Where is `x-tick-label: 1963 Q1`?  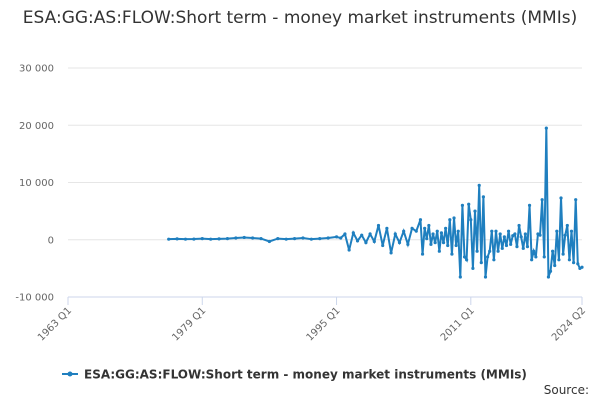
x-tick-label: 1963 Q1 is located at coordinates (55, 324).